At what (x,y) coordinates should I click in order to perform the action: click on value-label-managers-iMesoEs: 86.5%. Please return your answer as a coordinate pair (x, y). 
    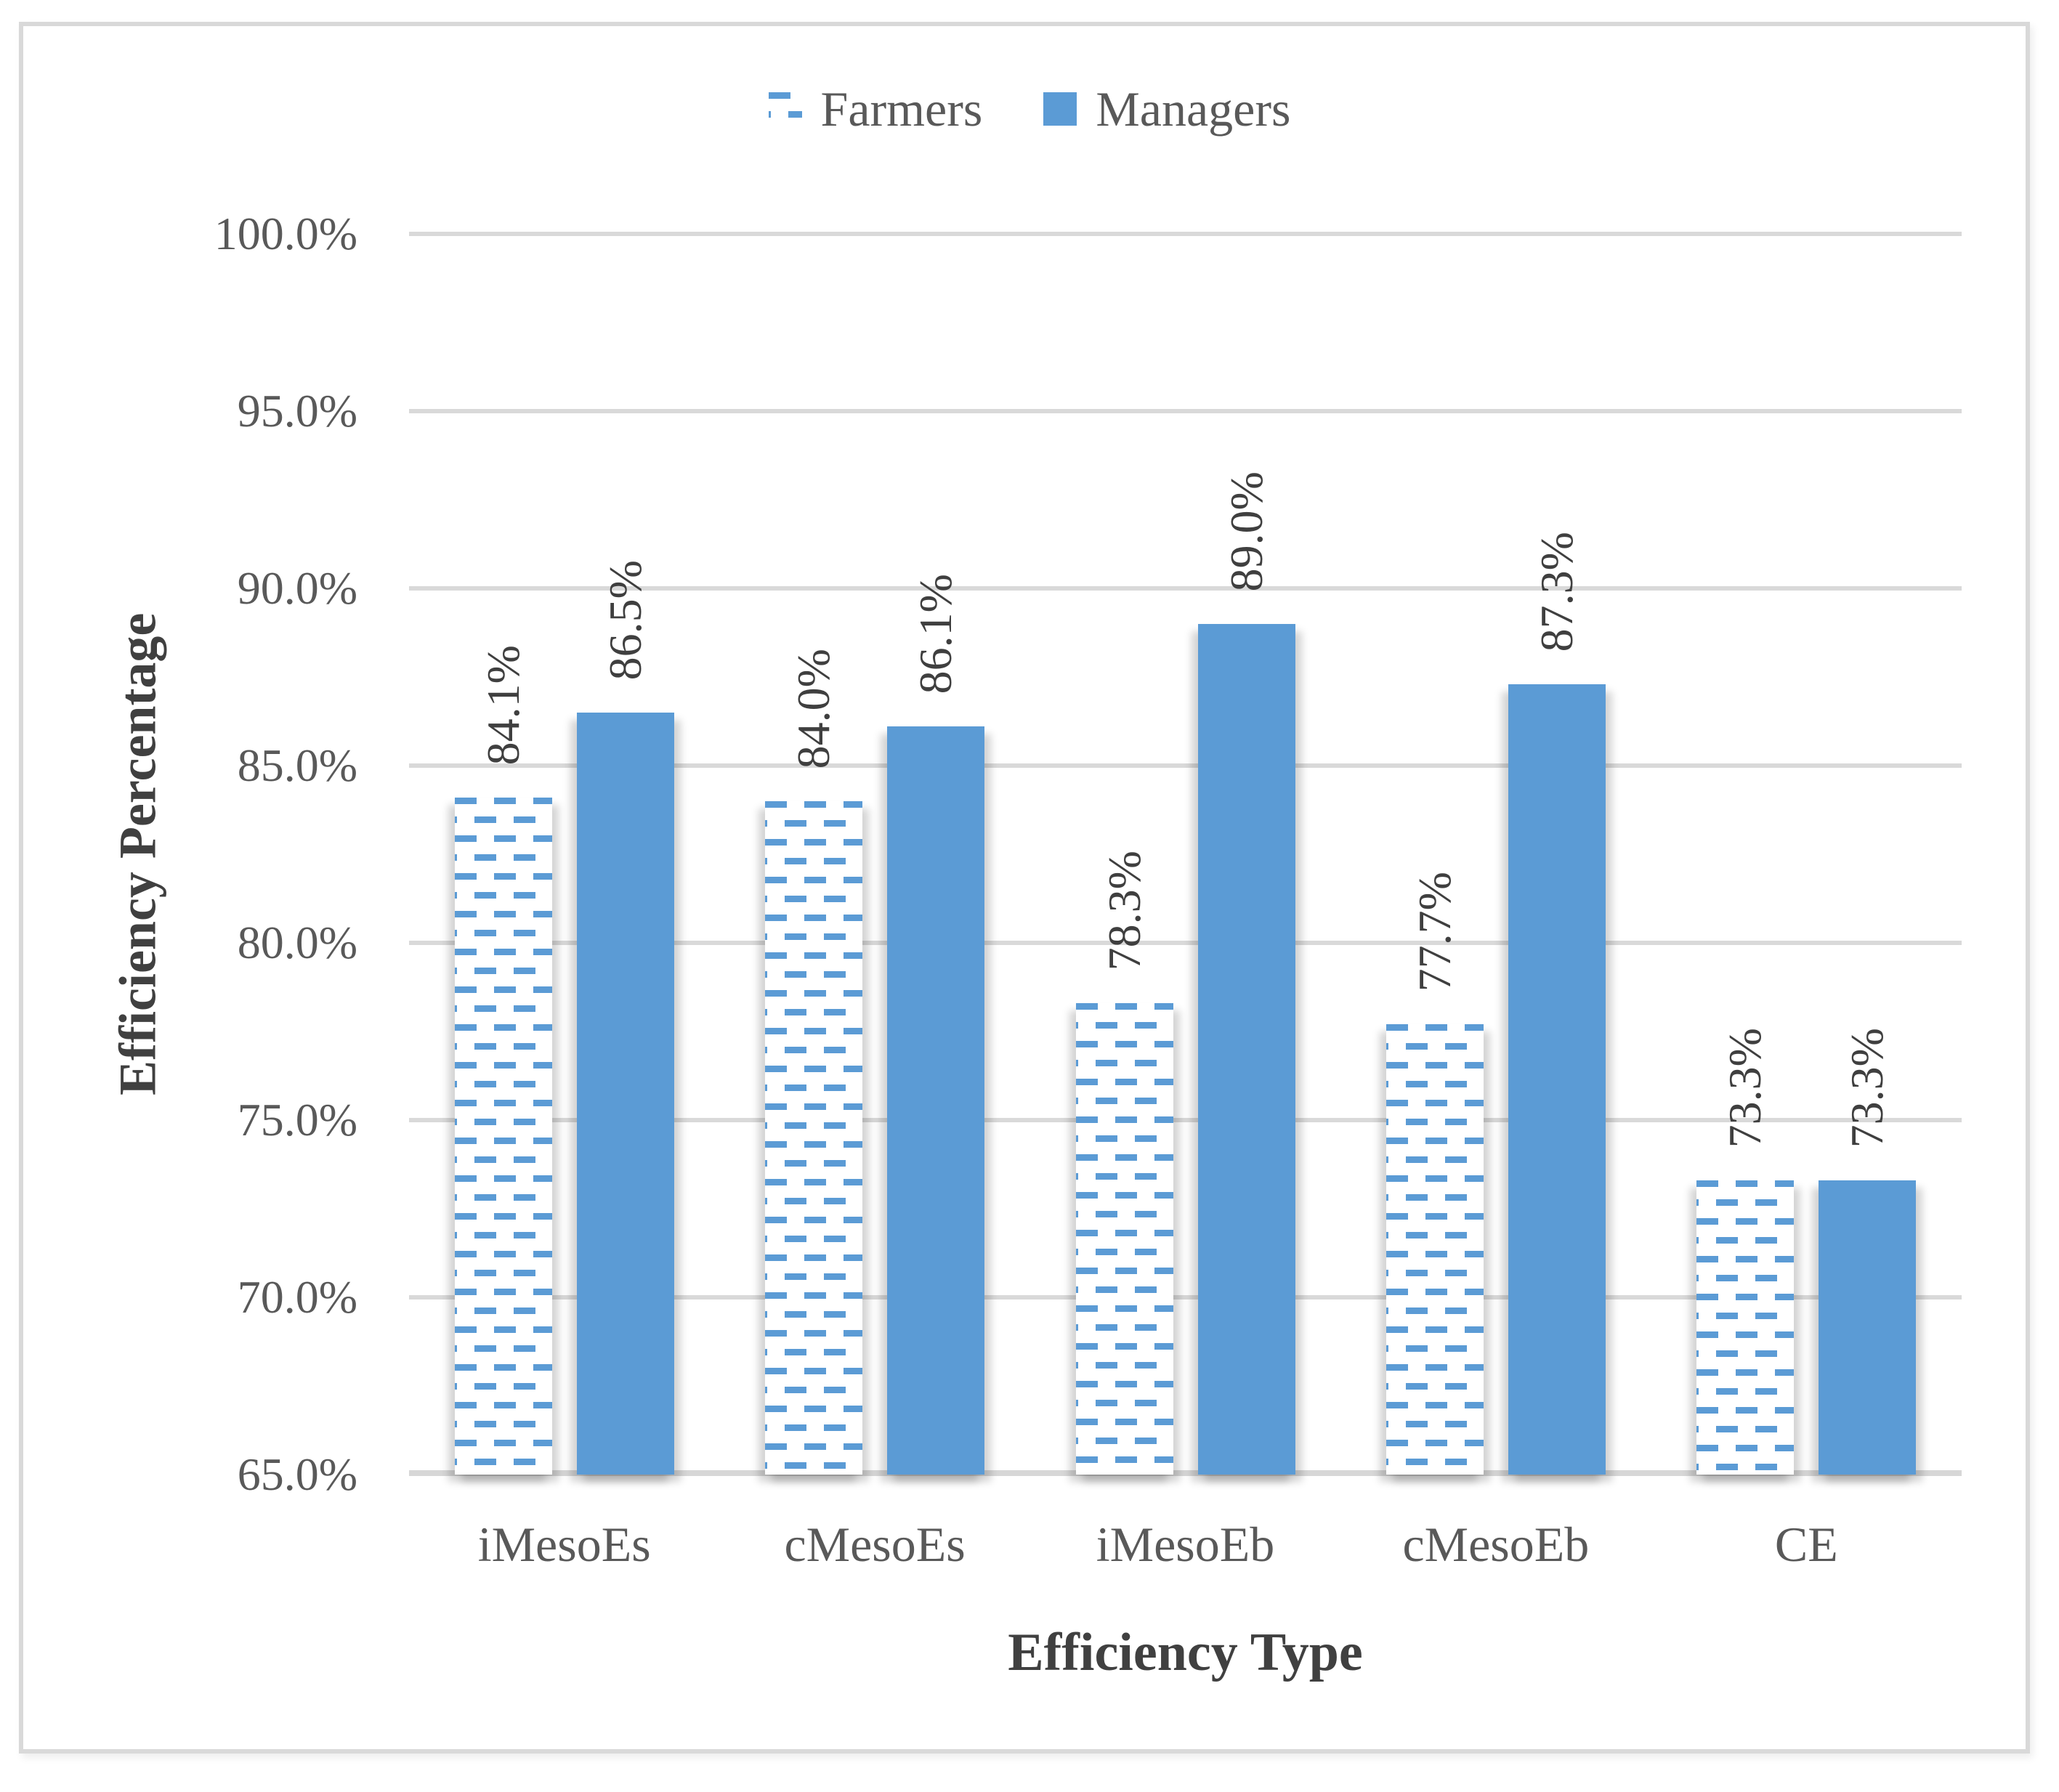
    Looking at the image, I should click on (625, 619).